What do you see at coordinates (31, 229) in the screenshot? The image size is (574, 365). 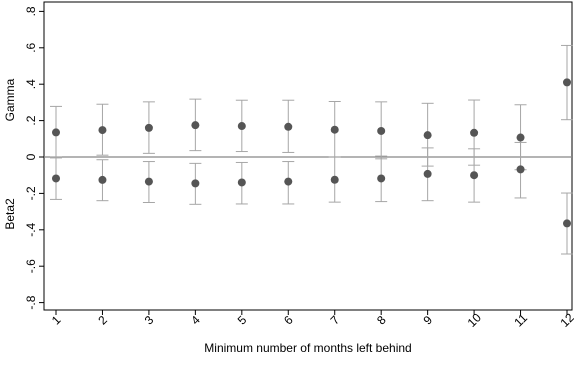 I see `y-tick-label: -.4` at bounding box center [31, 229].